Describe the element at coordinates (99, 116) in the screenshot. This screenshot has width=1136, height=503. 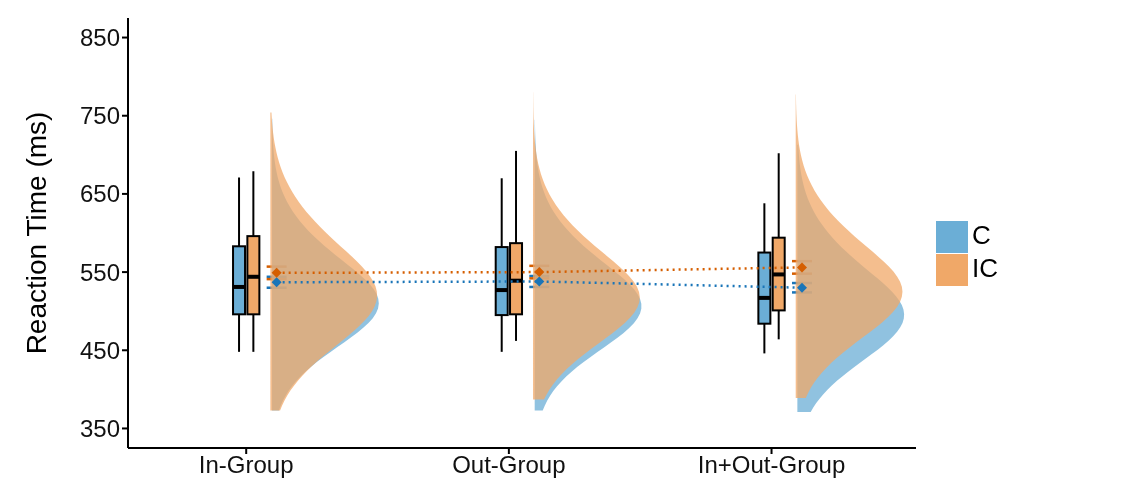
I see `y-tick-label: 750` at that location.